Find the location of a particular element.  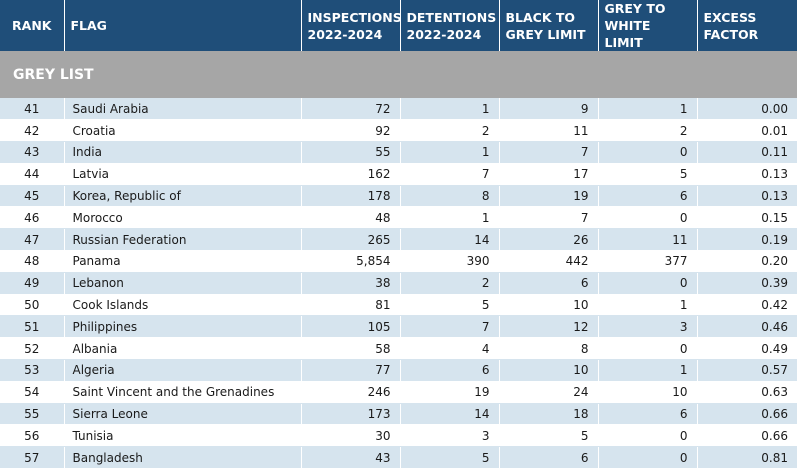

cell-flag: Saint Vincent and the Grenadines is located at coordinates (183, 392).